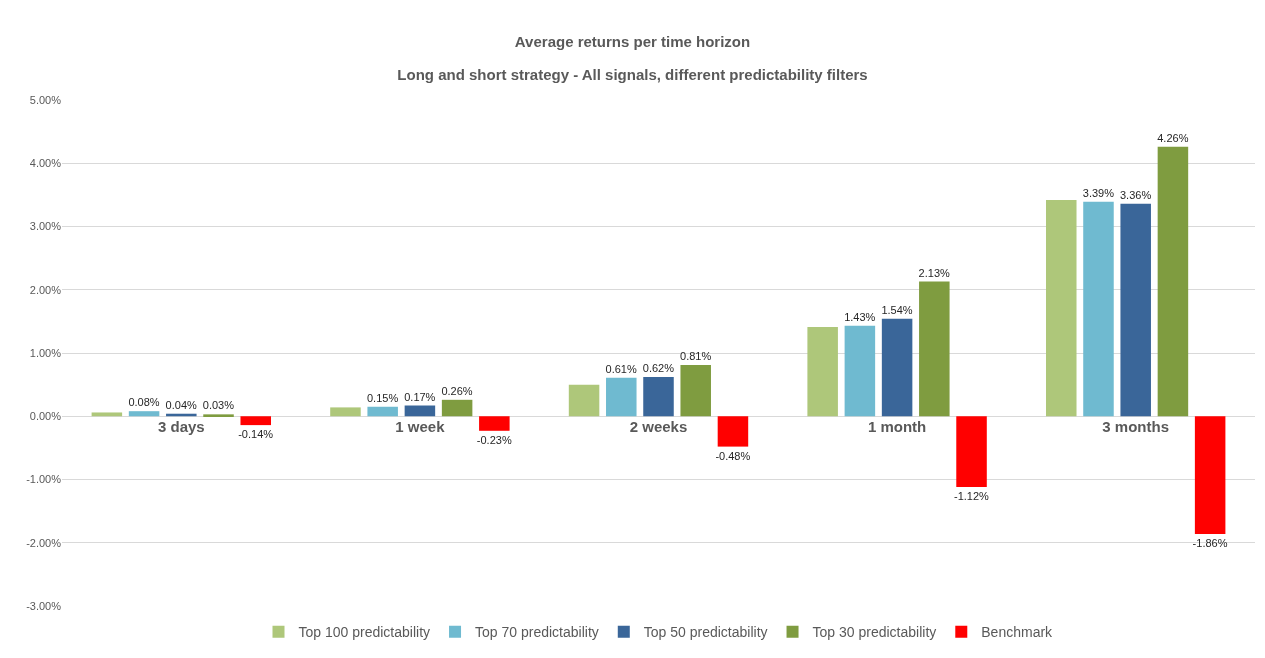  What do you see at coordinates (45, 416) in the screenshot?
I see `y-tick-label: 0.00%` at bounding box center [45, 416].